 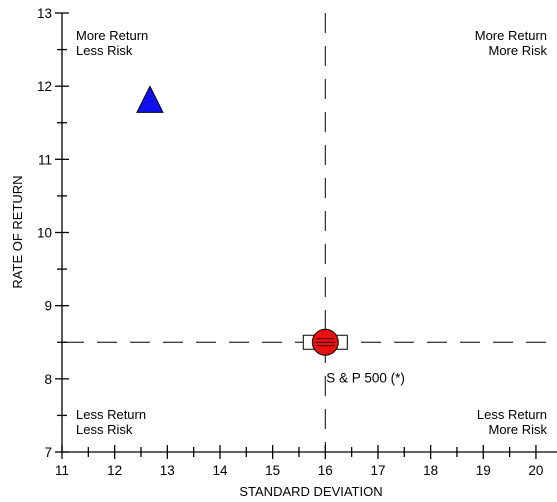 I want to click on x-tick-label: 16, so click(x=325, y=470).